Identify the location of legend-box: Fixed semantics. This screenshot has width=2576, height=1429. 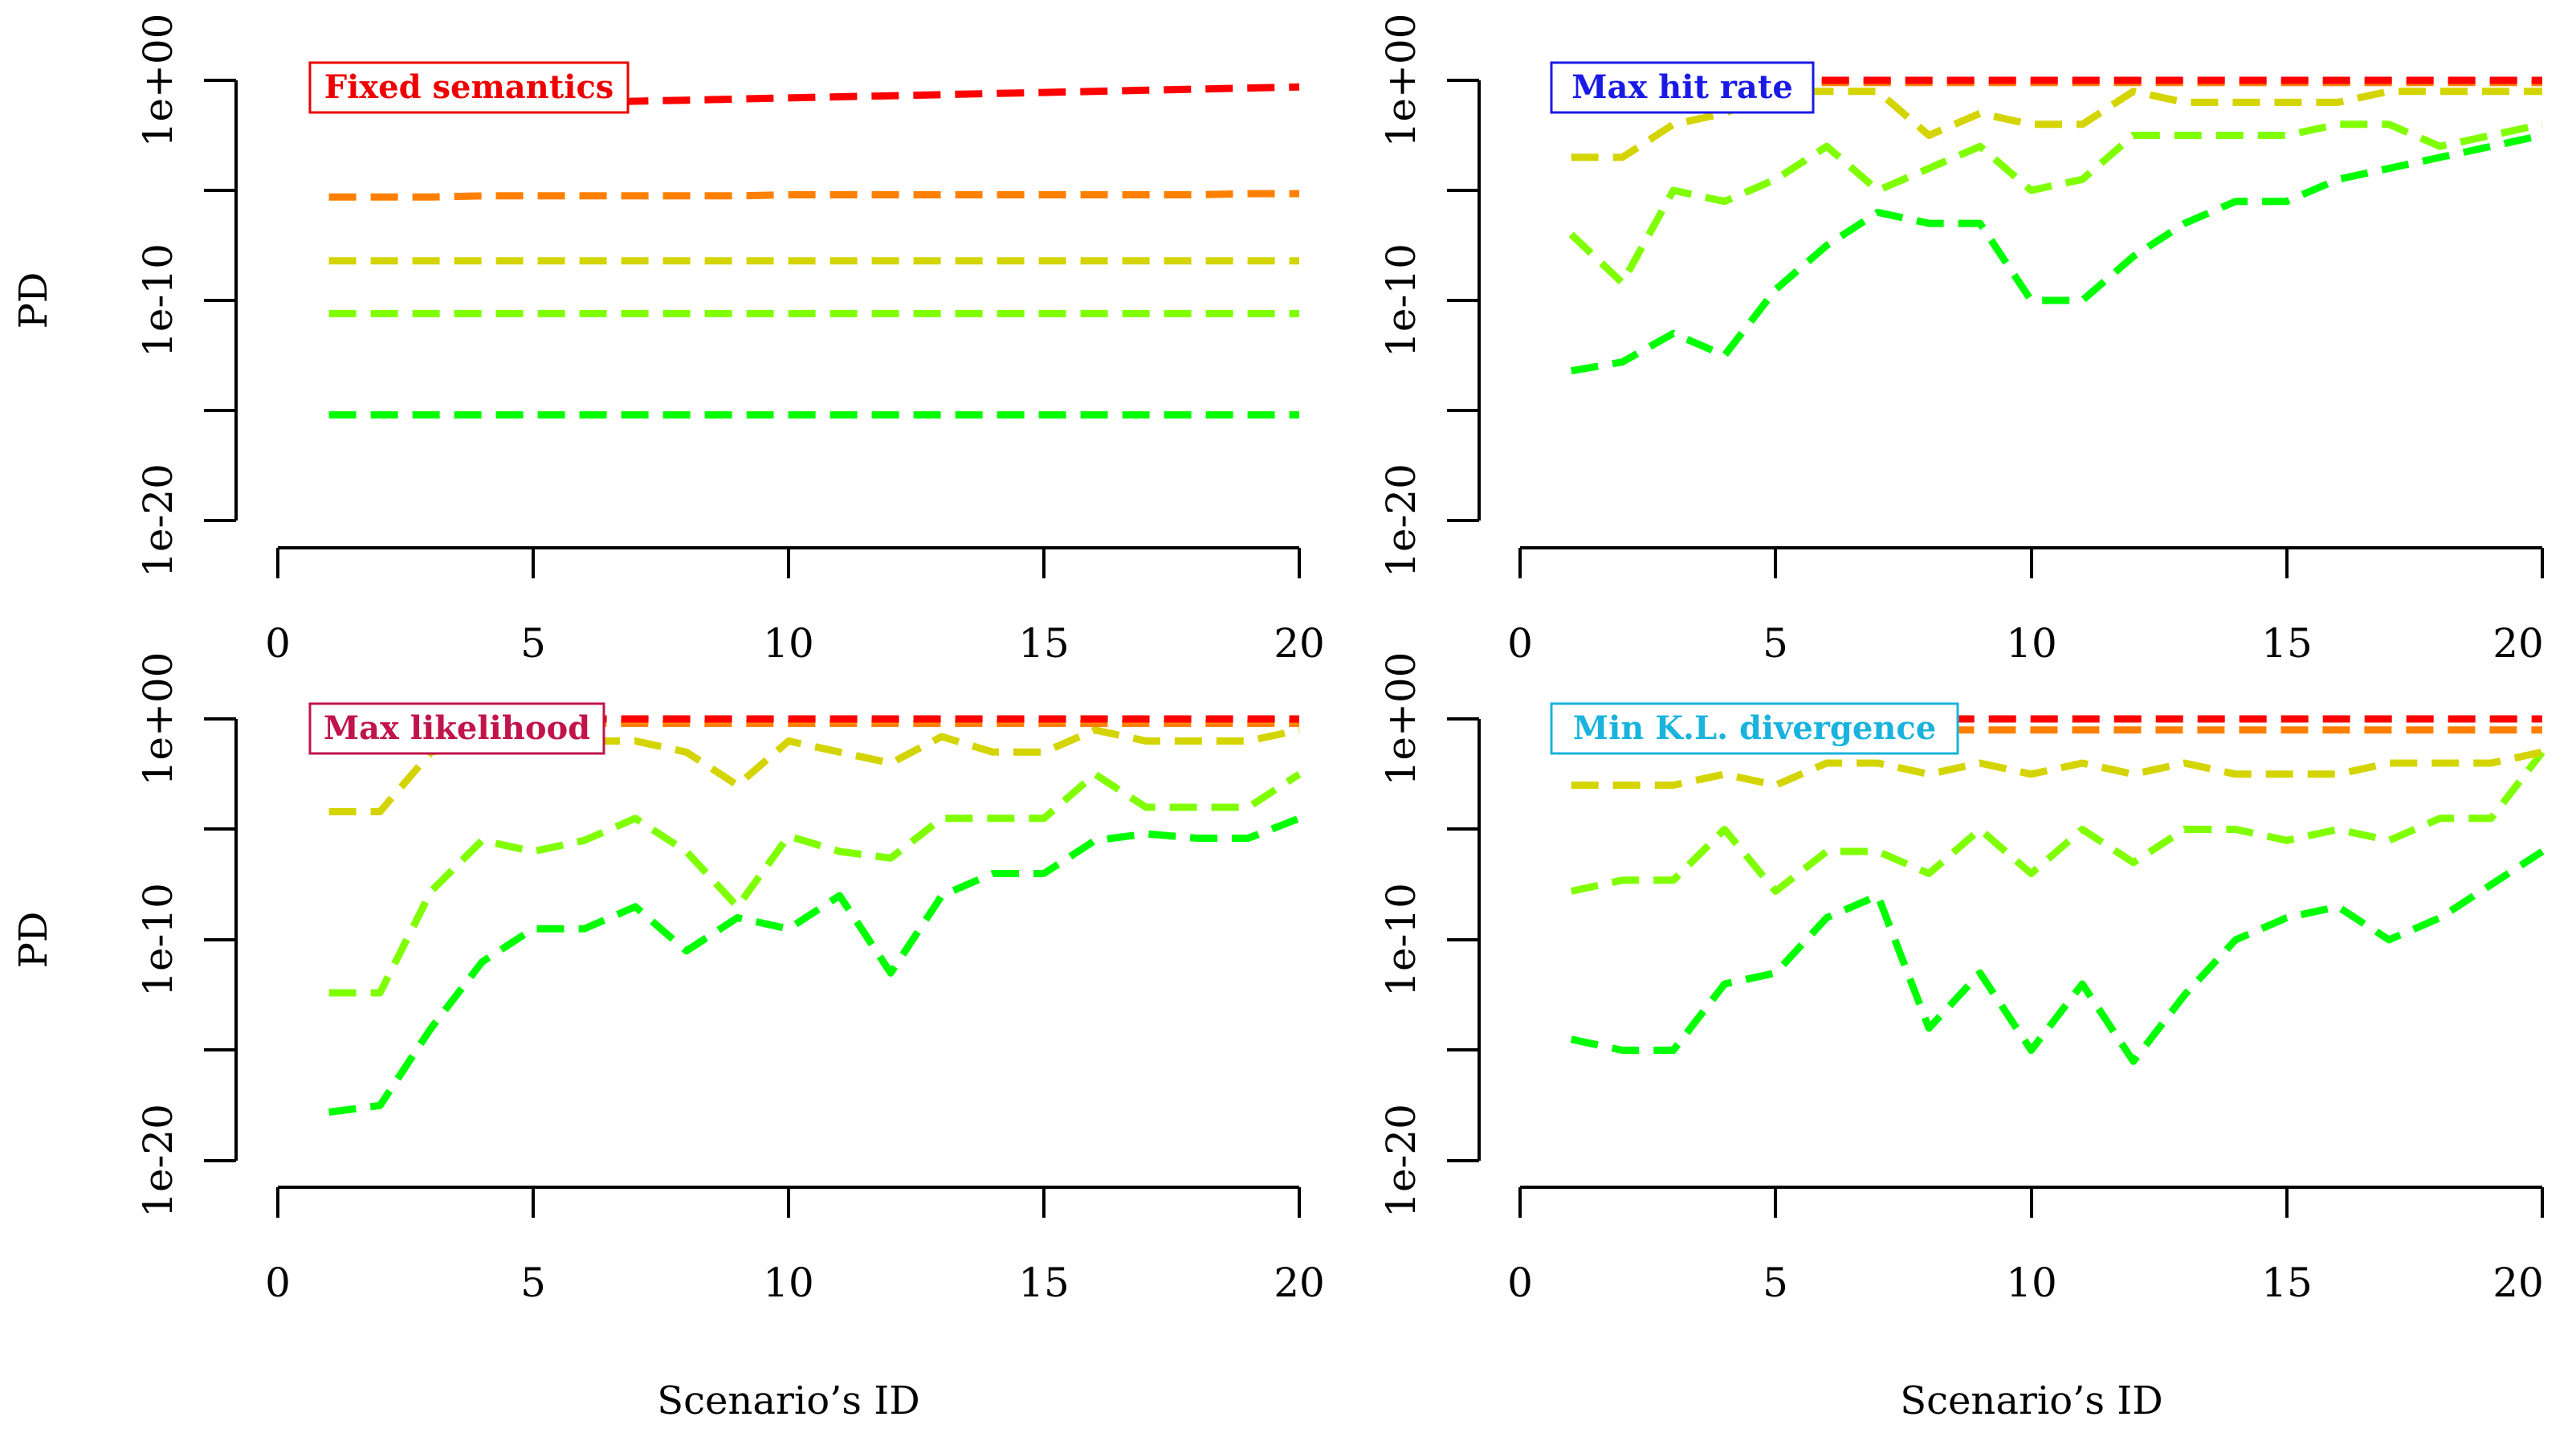
(469, 87).